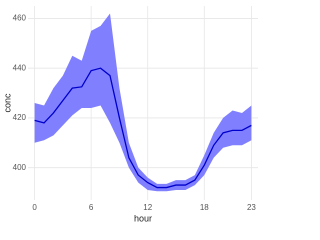  What do you see at coordinates (20, 18) in the screenshot?
I see `y-tick-label: 460` at bounding box center [20, 18].